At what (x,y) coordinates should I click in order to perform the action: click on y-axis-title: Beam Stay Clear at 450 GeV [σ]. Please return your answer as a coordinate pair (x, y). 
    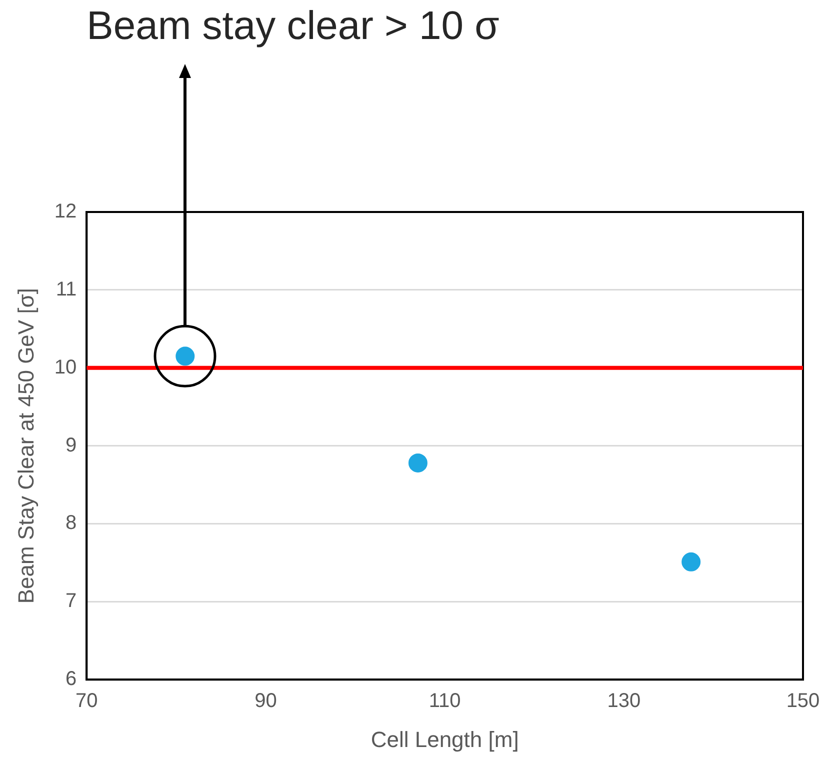
    Looking at the image, I should click on (25, 446).